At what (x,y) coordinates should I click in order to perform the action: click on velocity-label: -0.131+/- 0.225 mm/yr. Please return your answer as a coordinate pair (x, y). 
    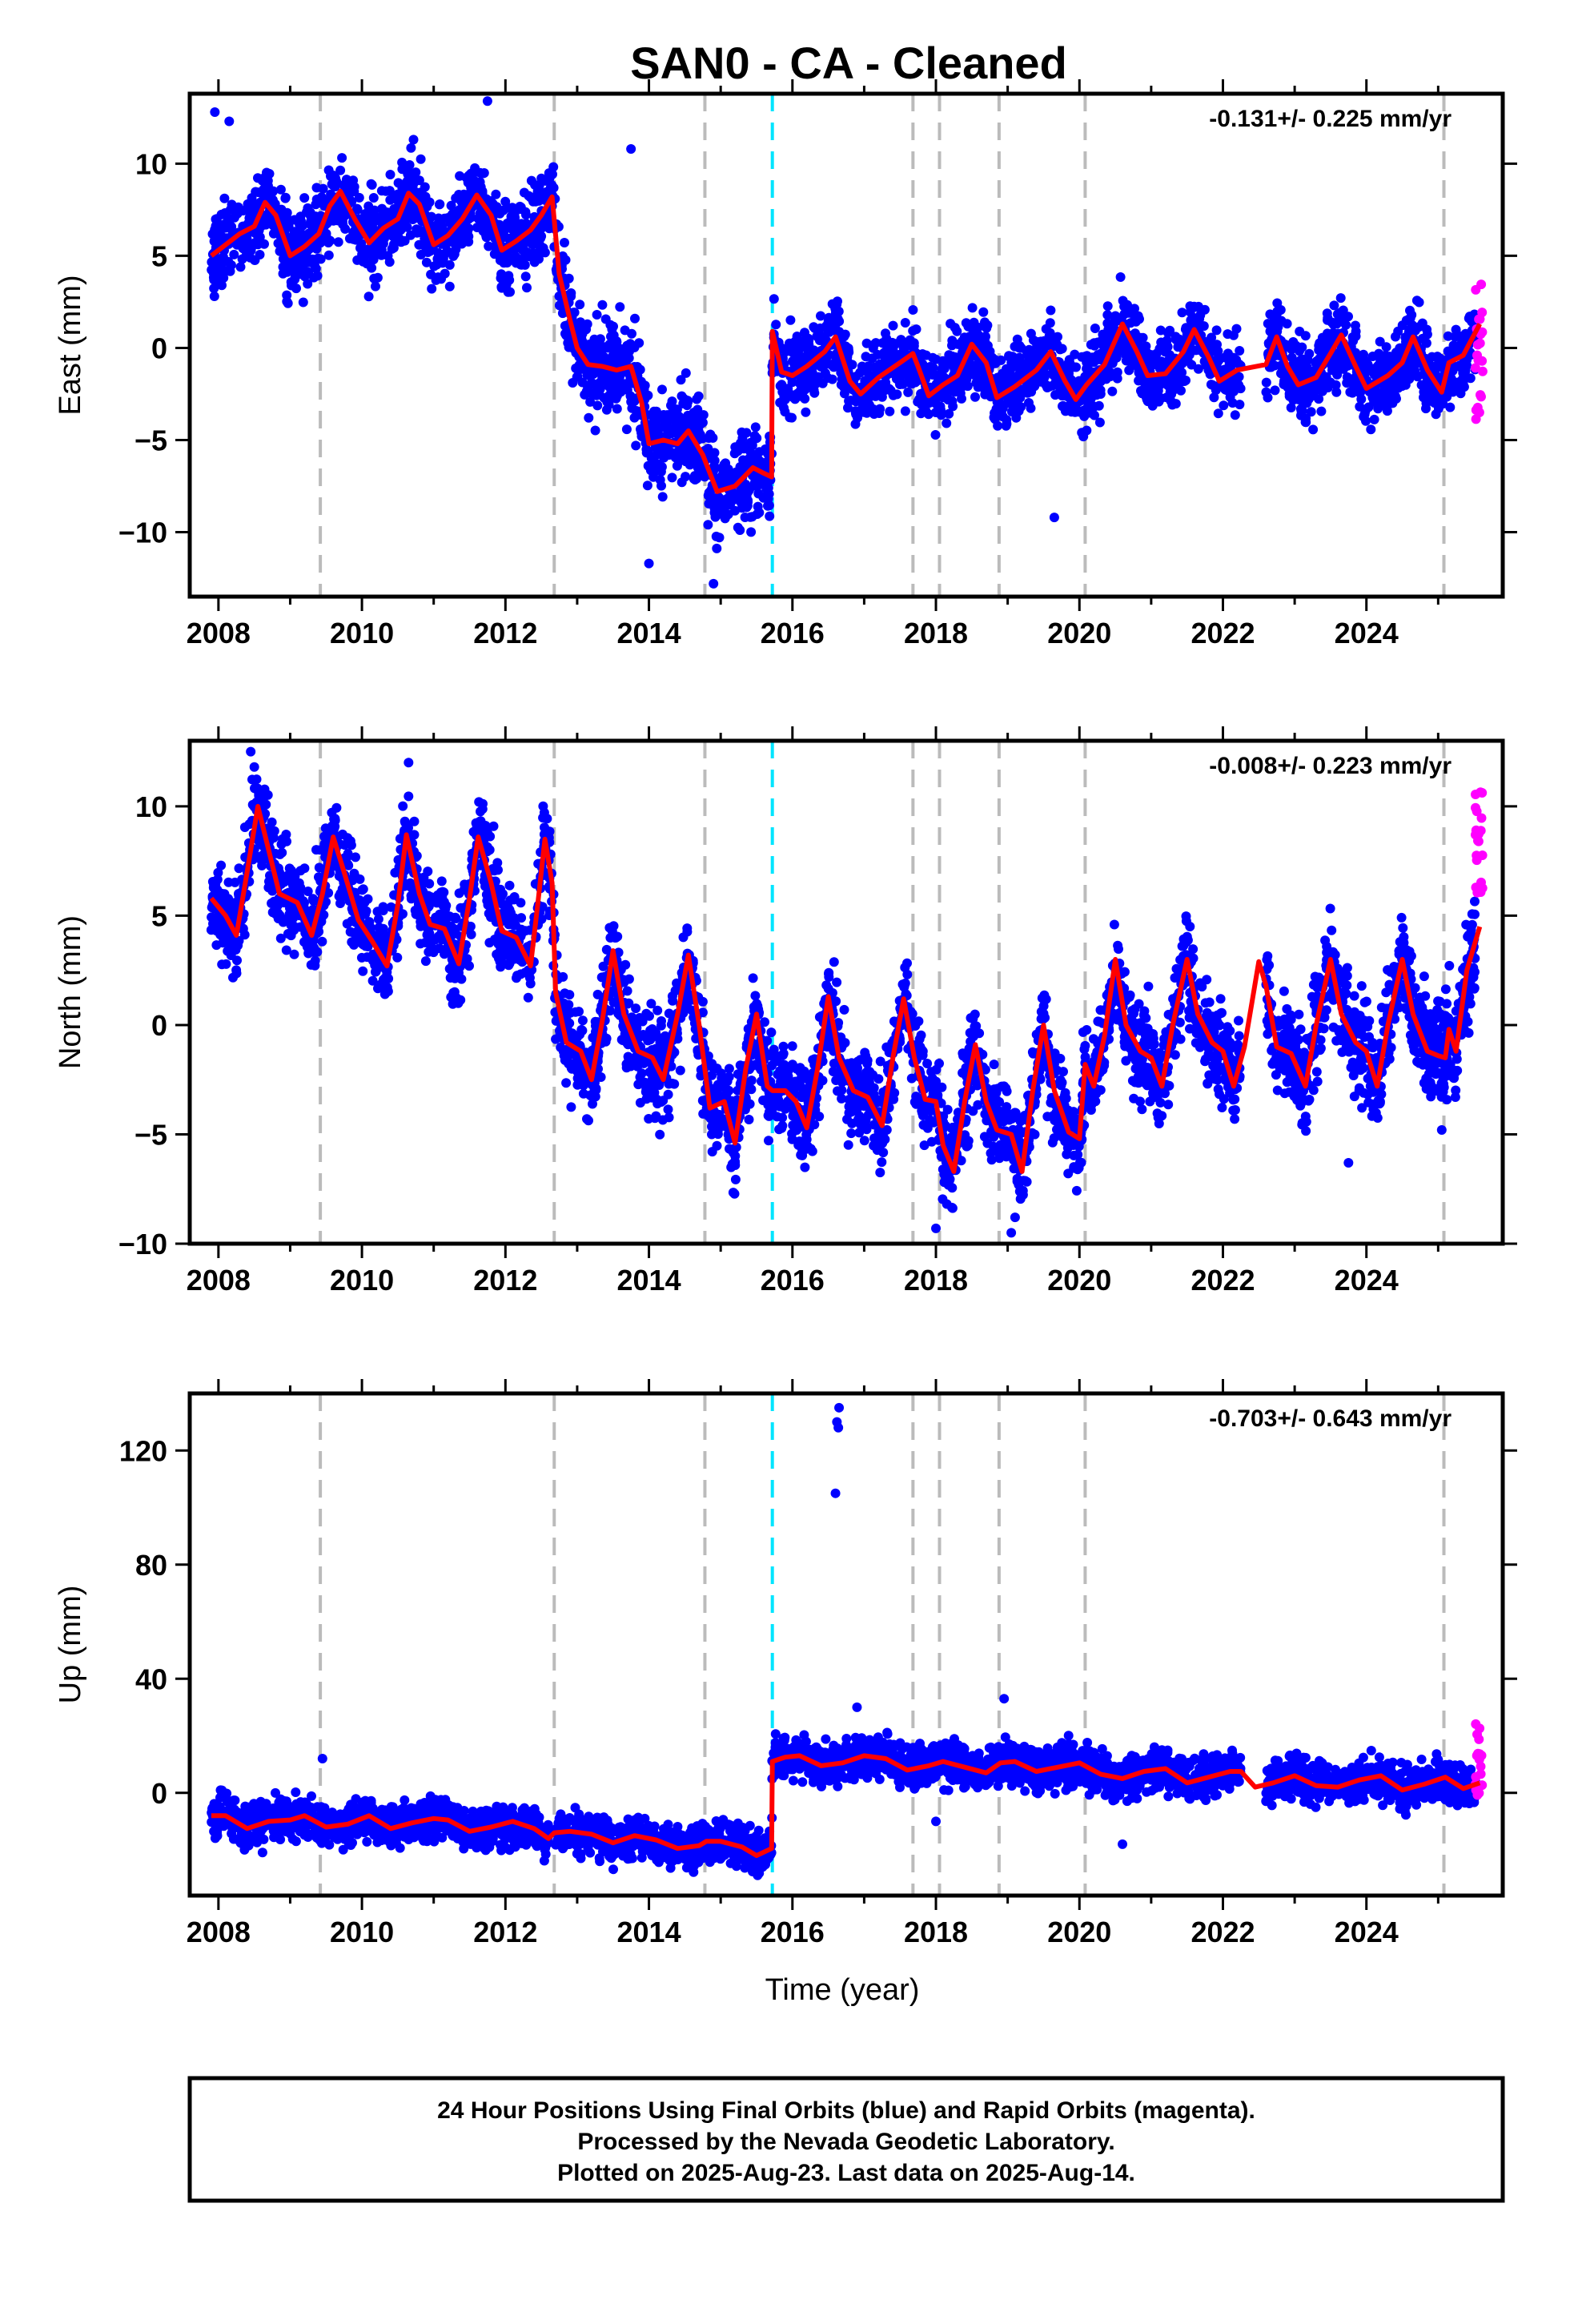
    Looking at the image, I should click on (1330, 119).